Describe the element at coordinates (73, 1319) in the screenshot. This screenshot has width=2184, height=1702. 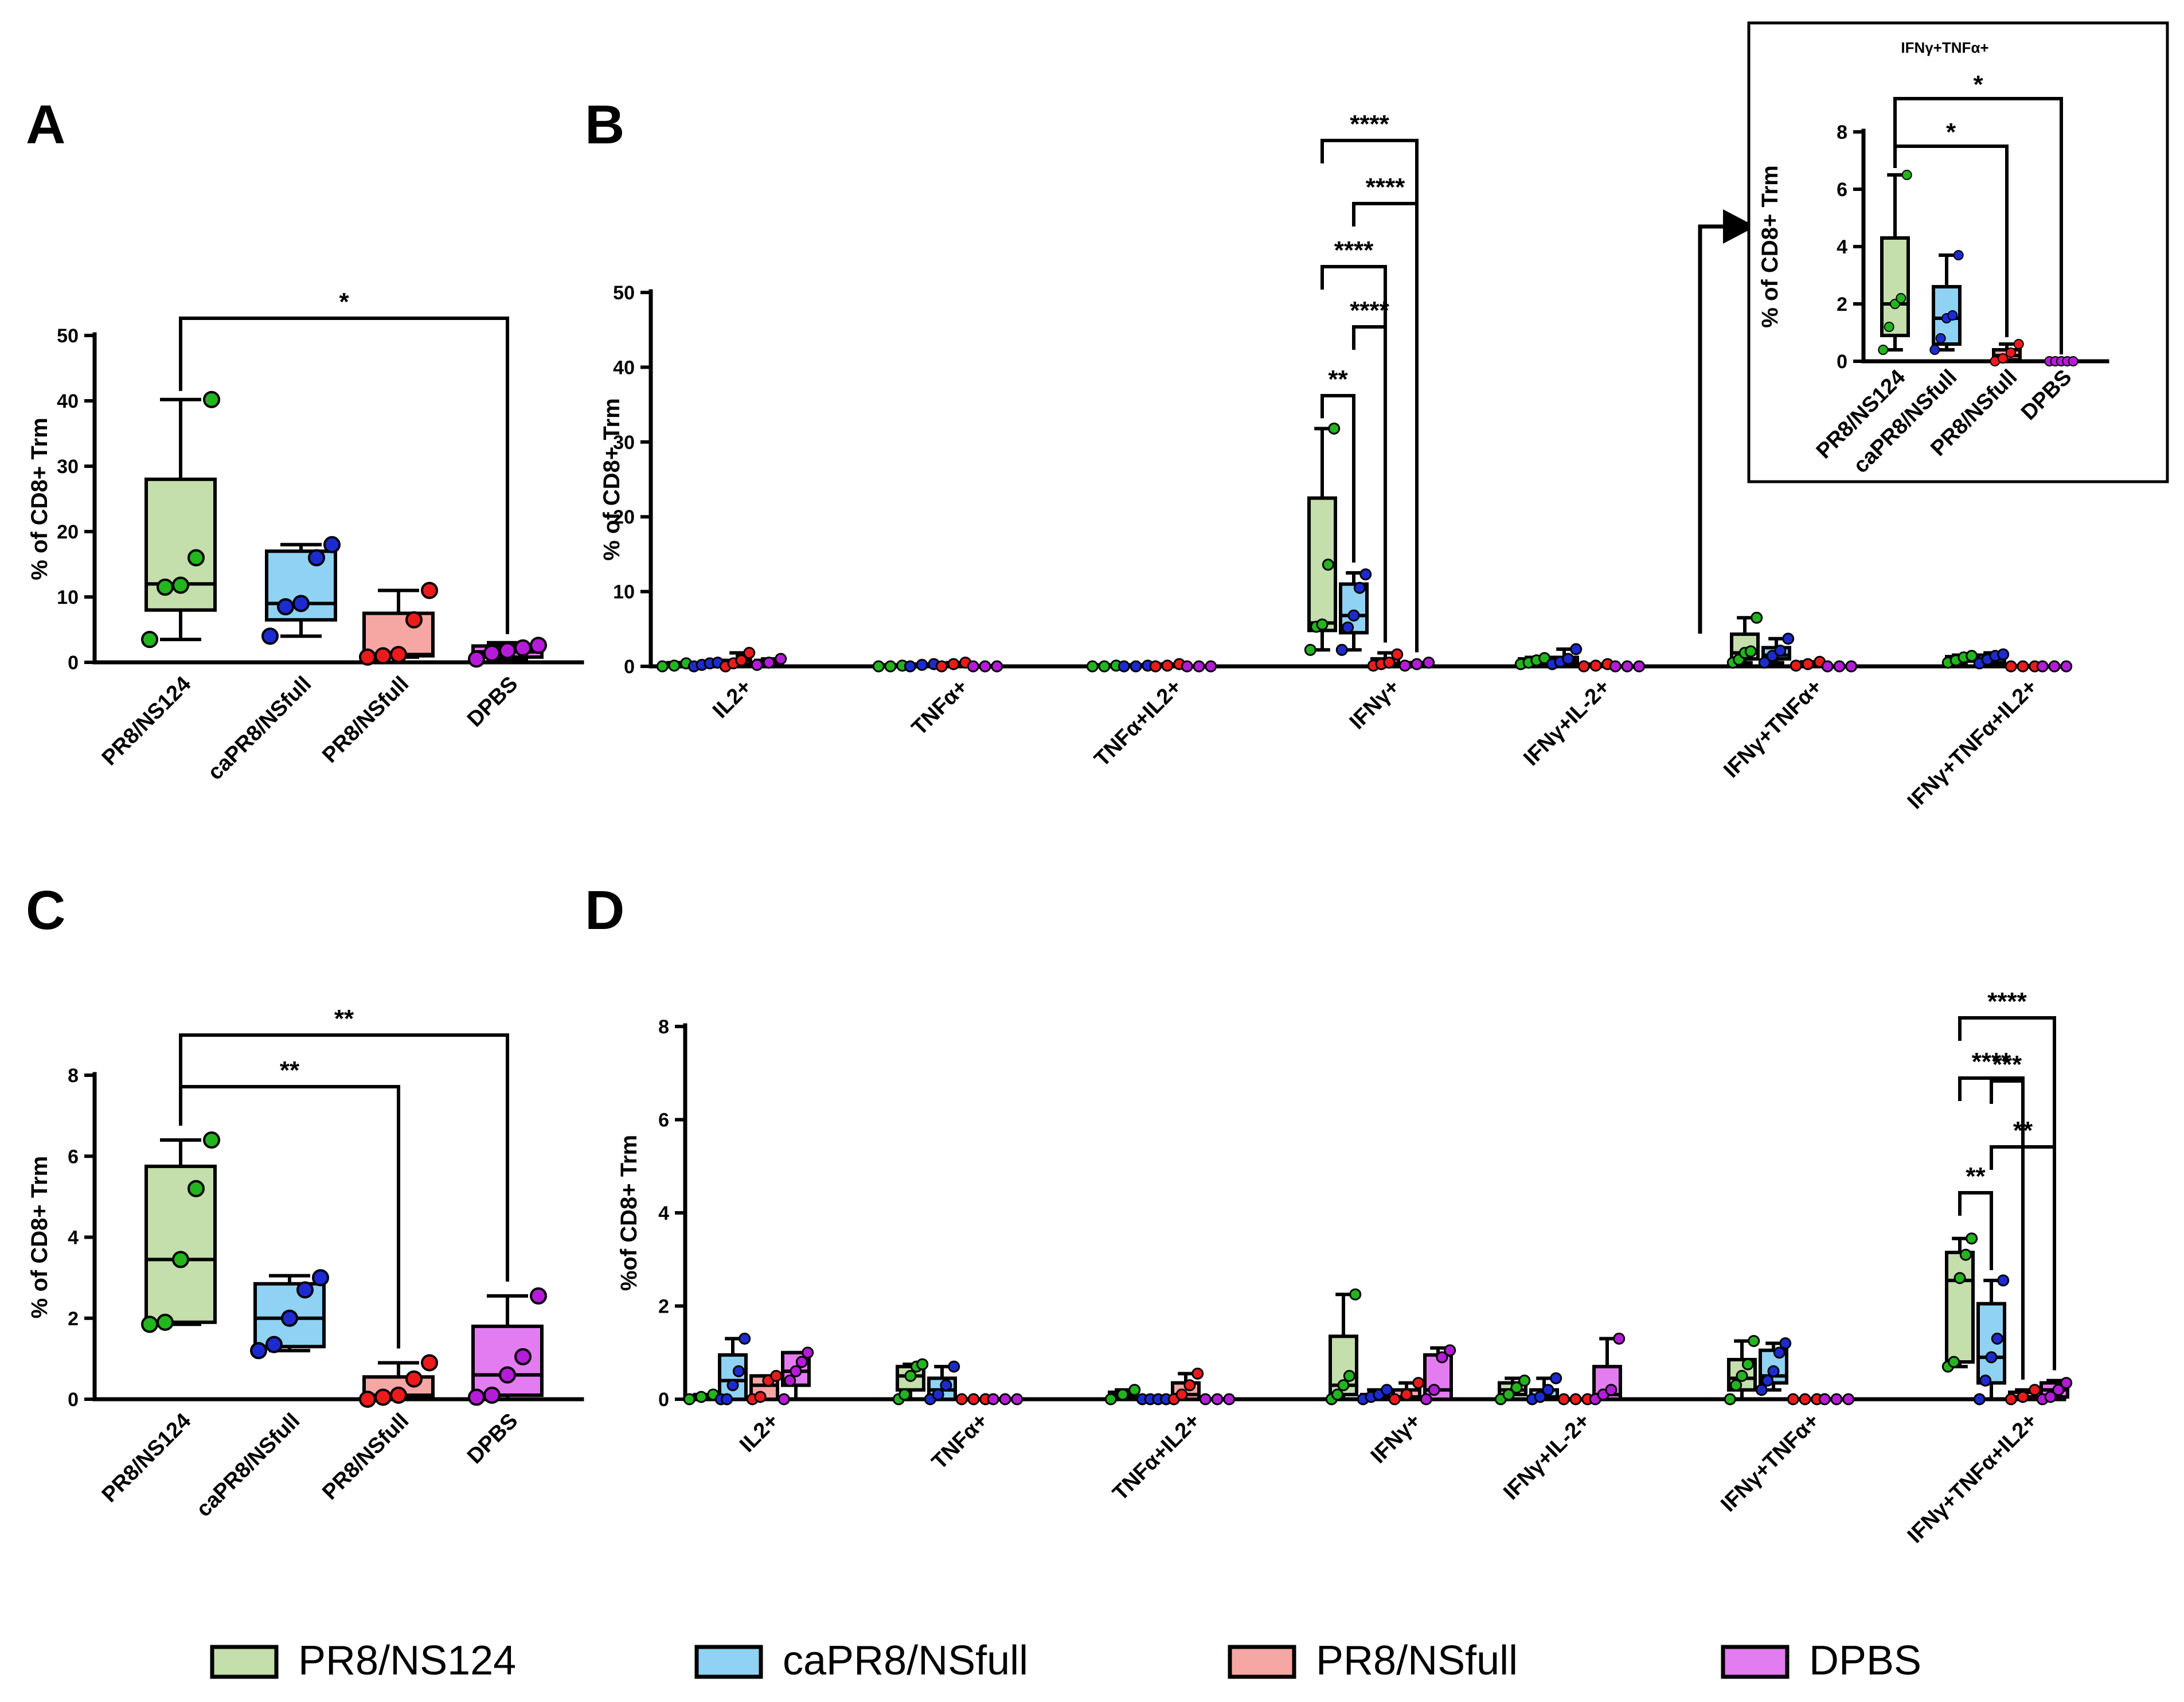
I see `y-tick-label: 2` at that location.